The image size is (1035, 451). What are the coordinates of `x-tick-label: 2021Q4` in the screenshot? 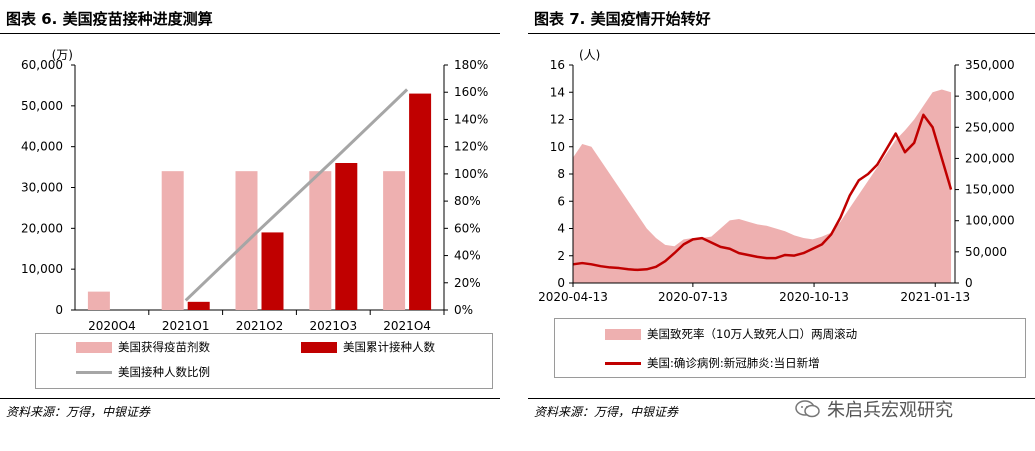 It's located at (407, 324).